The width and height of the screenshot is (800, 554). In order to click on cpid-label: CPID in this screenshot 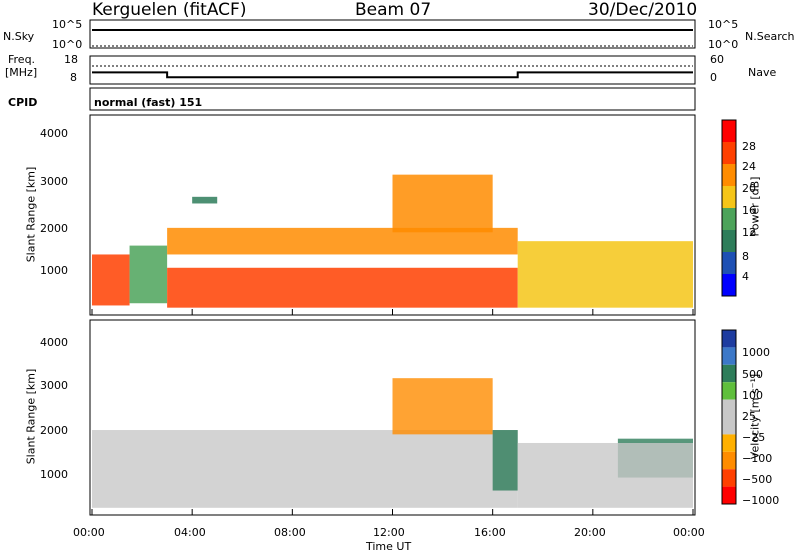, I will do `click(23, 102)`.